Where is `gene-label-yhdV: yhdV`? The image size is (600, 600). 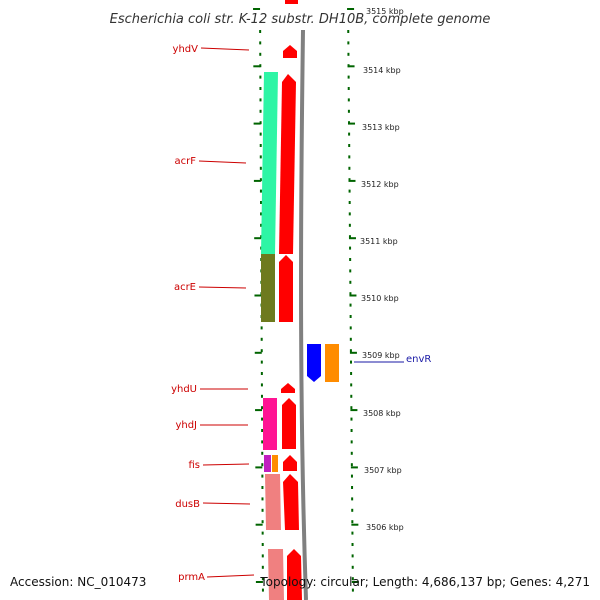 gene-label-yhdV: yhdV is located at coordinates (186, 49).